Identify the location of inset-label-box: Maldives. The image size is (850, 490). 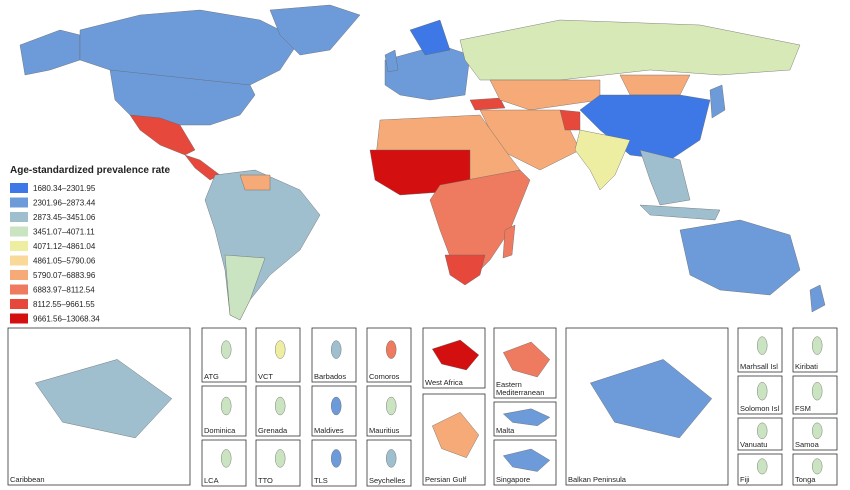
(329, 430).